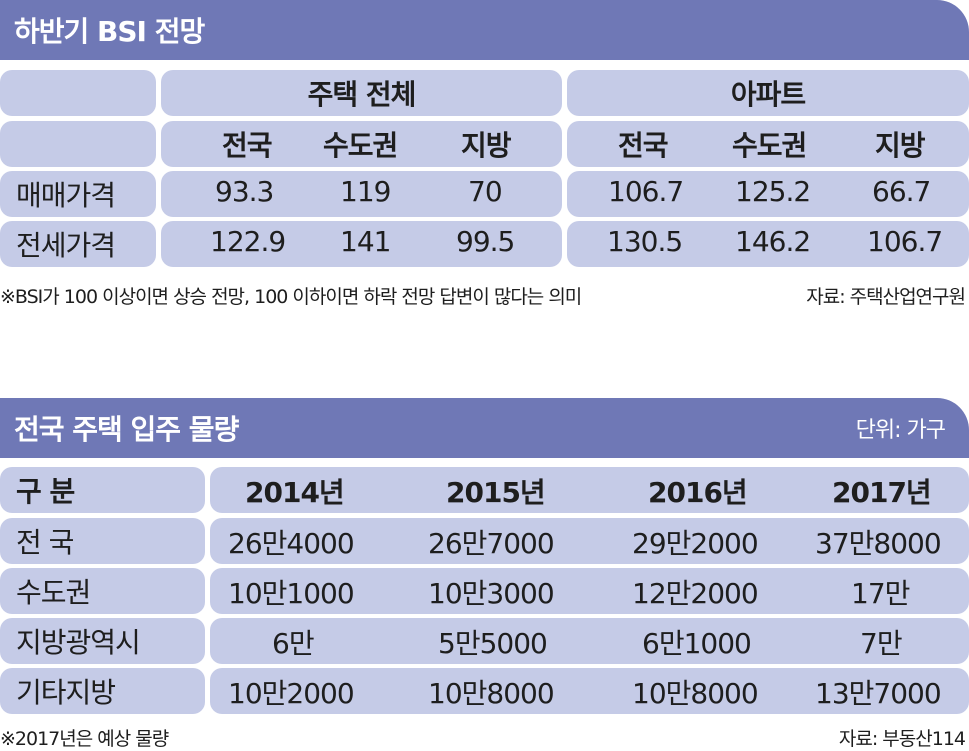  I want to click on supply-value-cell: 6만, so click(293, 643).